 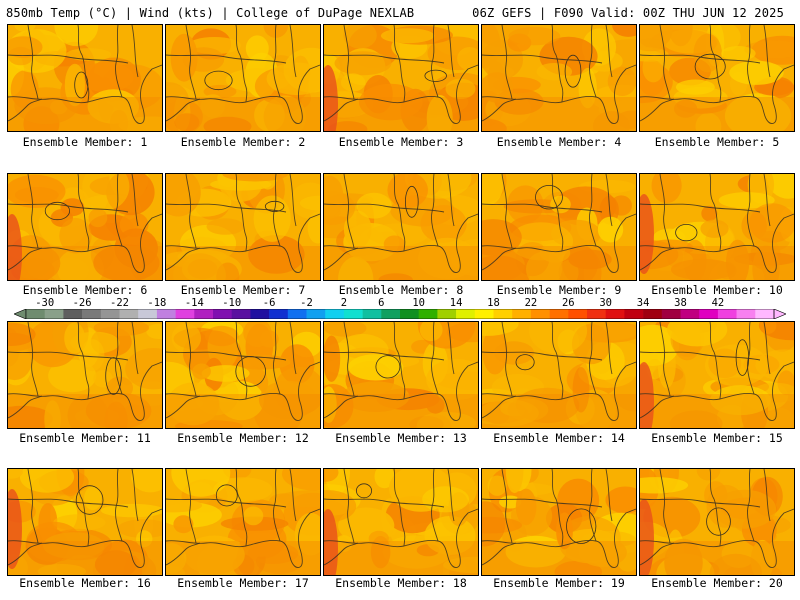 I want to click on colorbar-tick-label: -18, so click(x=157, y=303).